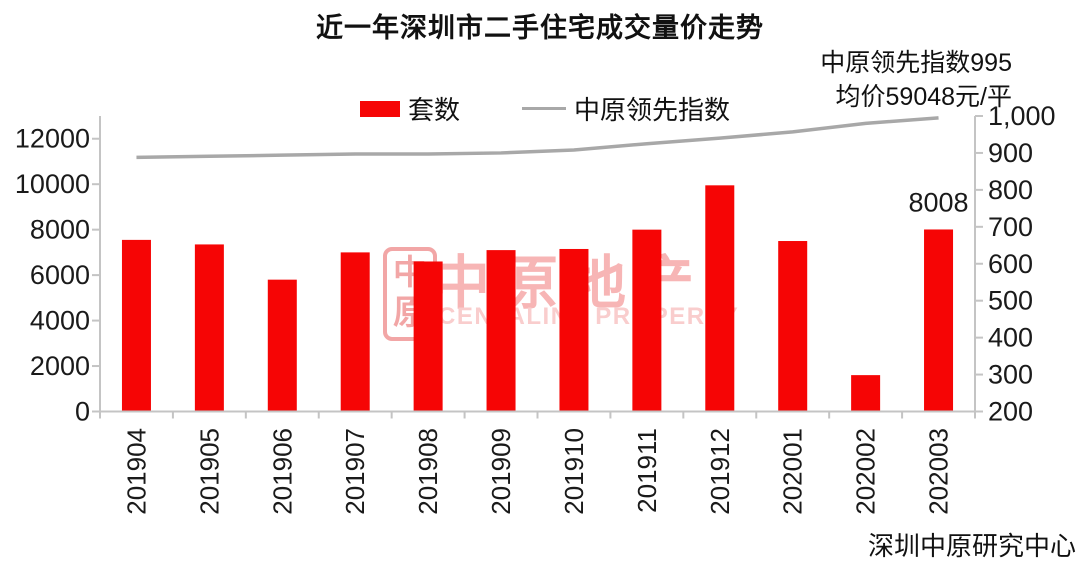 Image resolution: width=1080 pixels, height=567 pixels. What do you see at coordinates (60, 366) in the screenshot?
I see `left-axis-label: 2000` at bounding box center [60, 366].